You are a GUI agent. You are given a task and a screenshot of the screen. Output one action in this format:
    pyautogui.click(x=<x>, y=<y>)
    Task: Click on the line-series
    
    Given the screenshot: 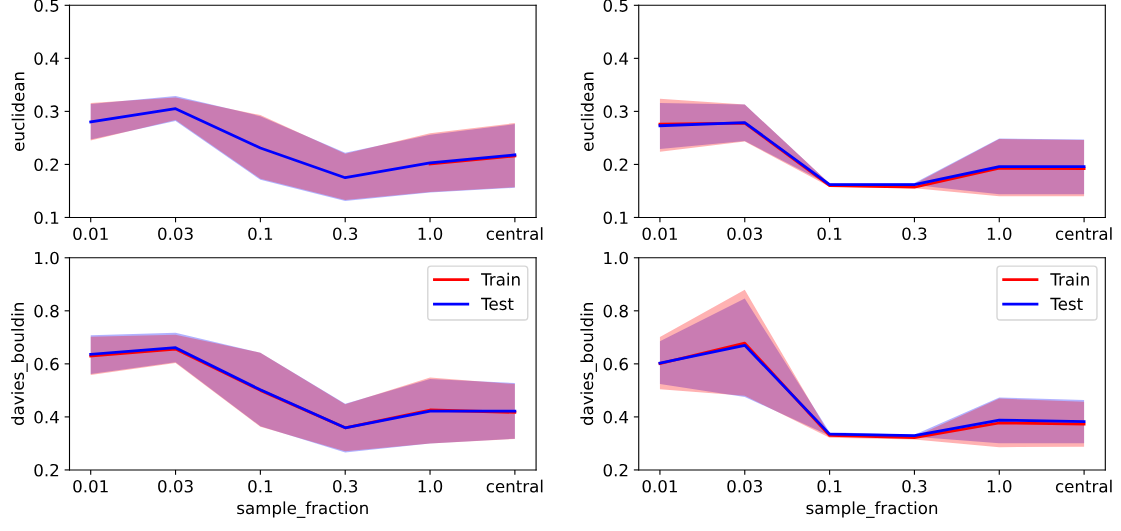 What is the action you would take?
    pyautogui.click(x=303, y=143)
    